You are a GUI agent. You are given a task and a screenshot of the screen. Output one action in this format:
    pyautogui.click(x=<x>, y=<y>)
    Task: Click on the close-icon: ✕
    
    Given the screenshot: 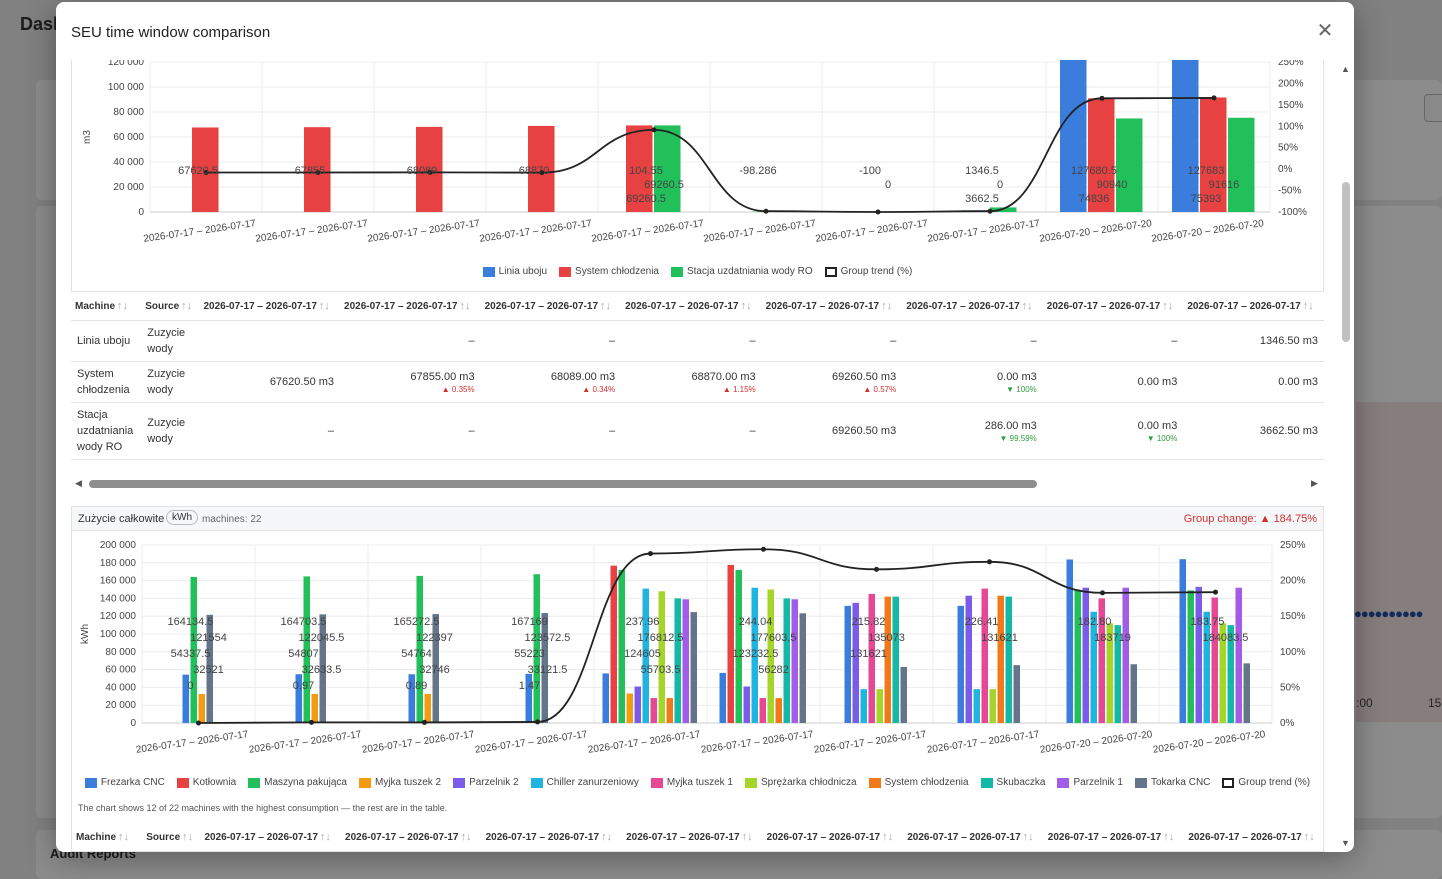 What is the action you would take?
    pyautogui.click(x=1325, y=31)
    